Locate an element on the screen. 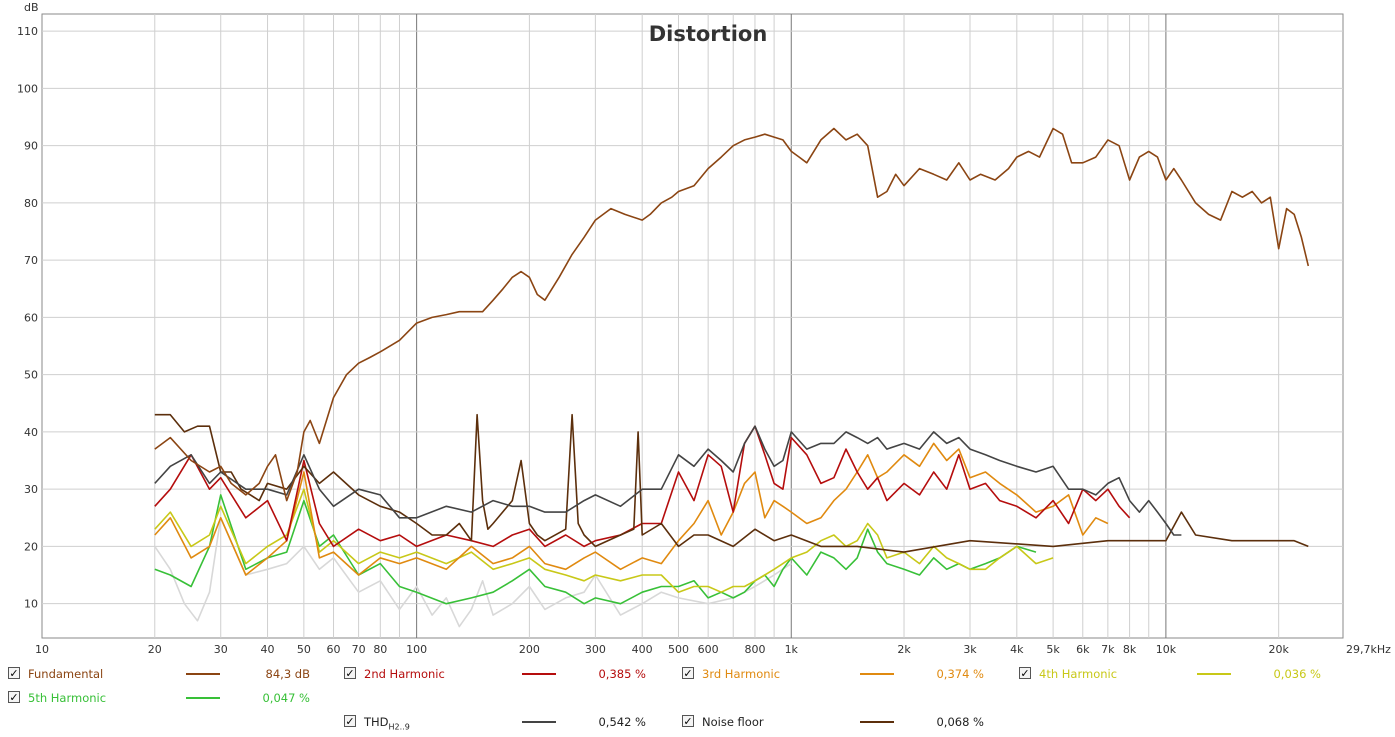  legend-label: 5th Harmonic is located at coordinates (67, 698).